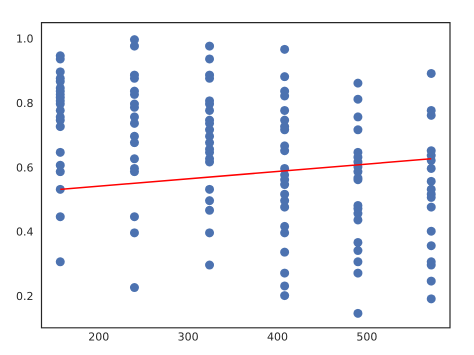  Describe the element at coordinates (25, 297) in the screenshot. I see `y-tick-label: 0.2` at that location.